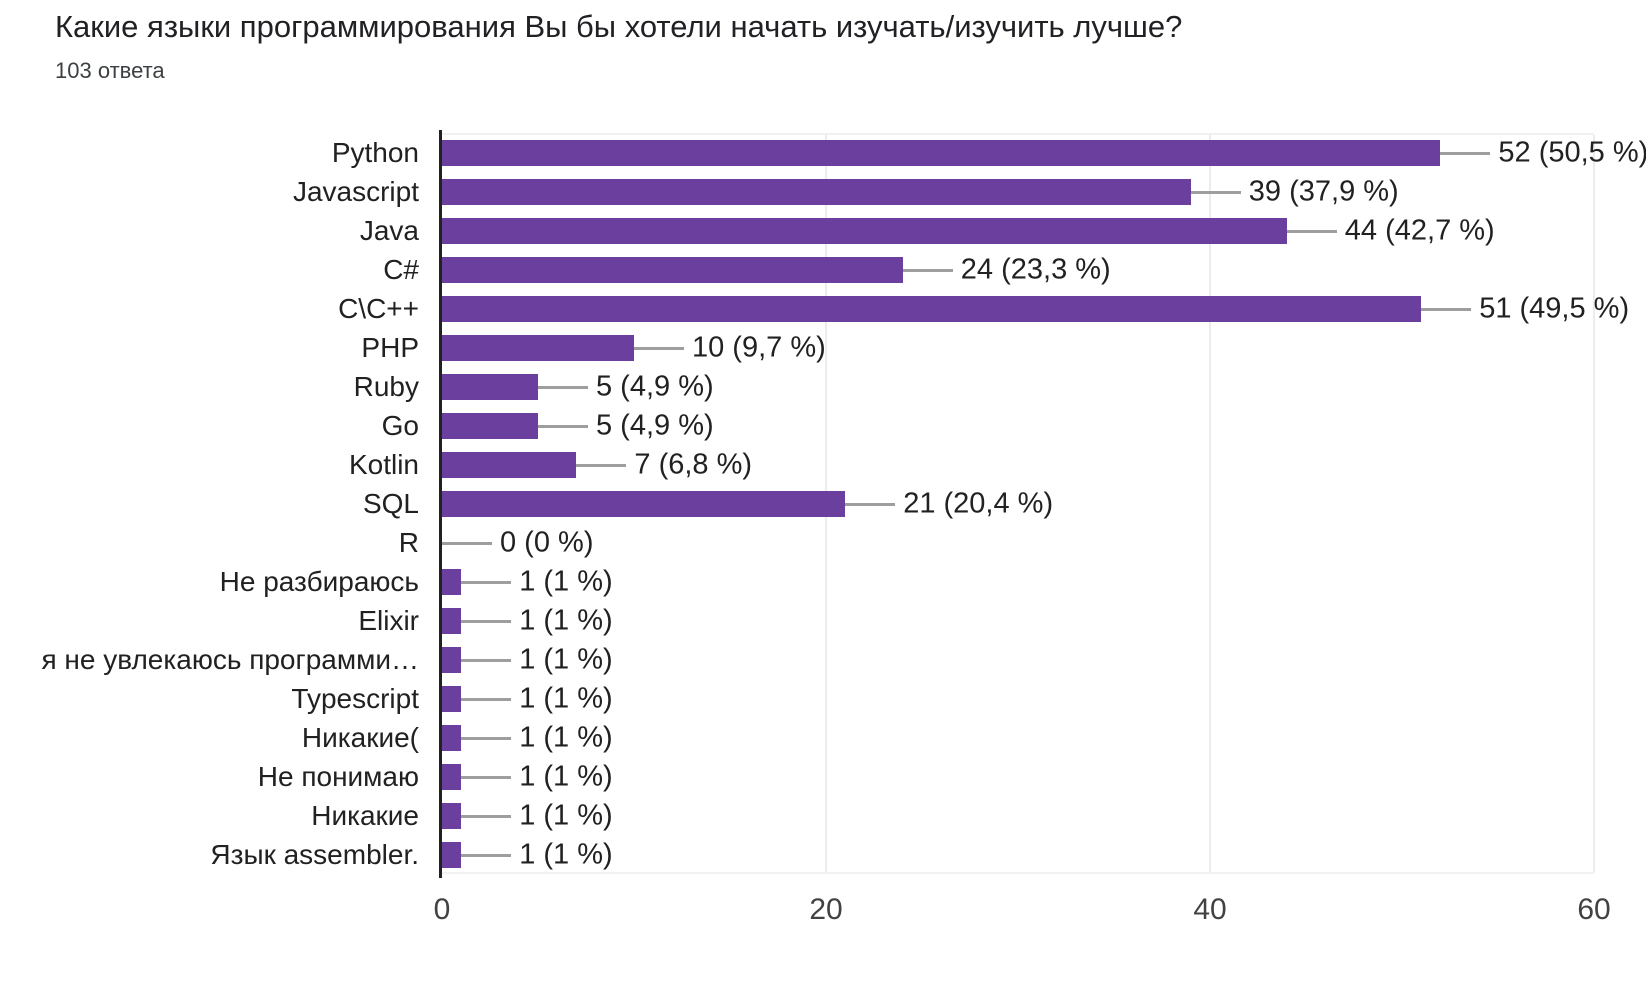 This screenshot has width=1646, height=1005. Describe the element at coordinates (1419, 230) in the screenshot. I see `value-label: 44 (42,7 %)` at that location.